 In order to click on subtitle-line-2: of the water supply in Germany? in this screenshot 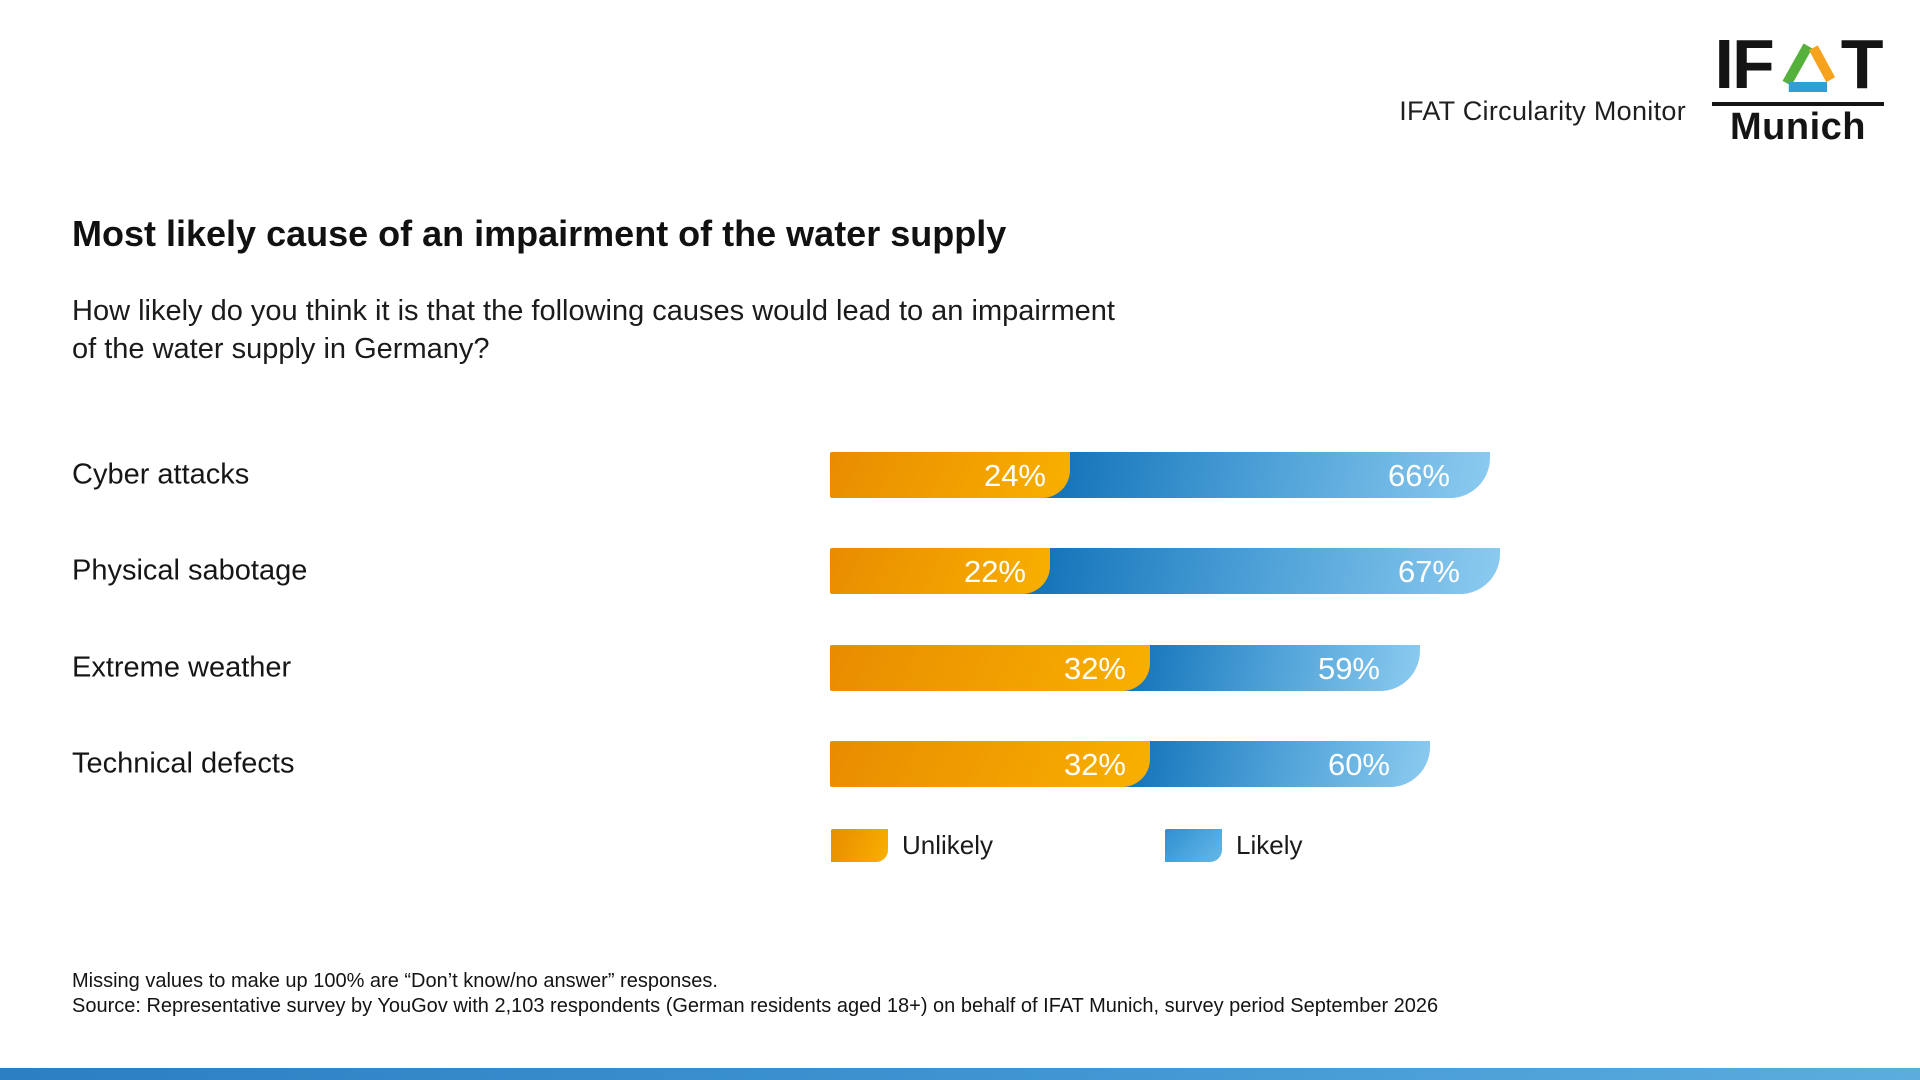, I will do `click(281, 349)`.